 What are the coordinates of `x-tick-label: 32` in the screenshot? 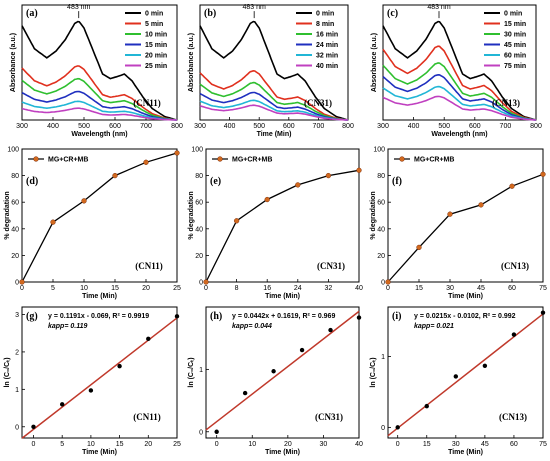 It's located at (329, 288).